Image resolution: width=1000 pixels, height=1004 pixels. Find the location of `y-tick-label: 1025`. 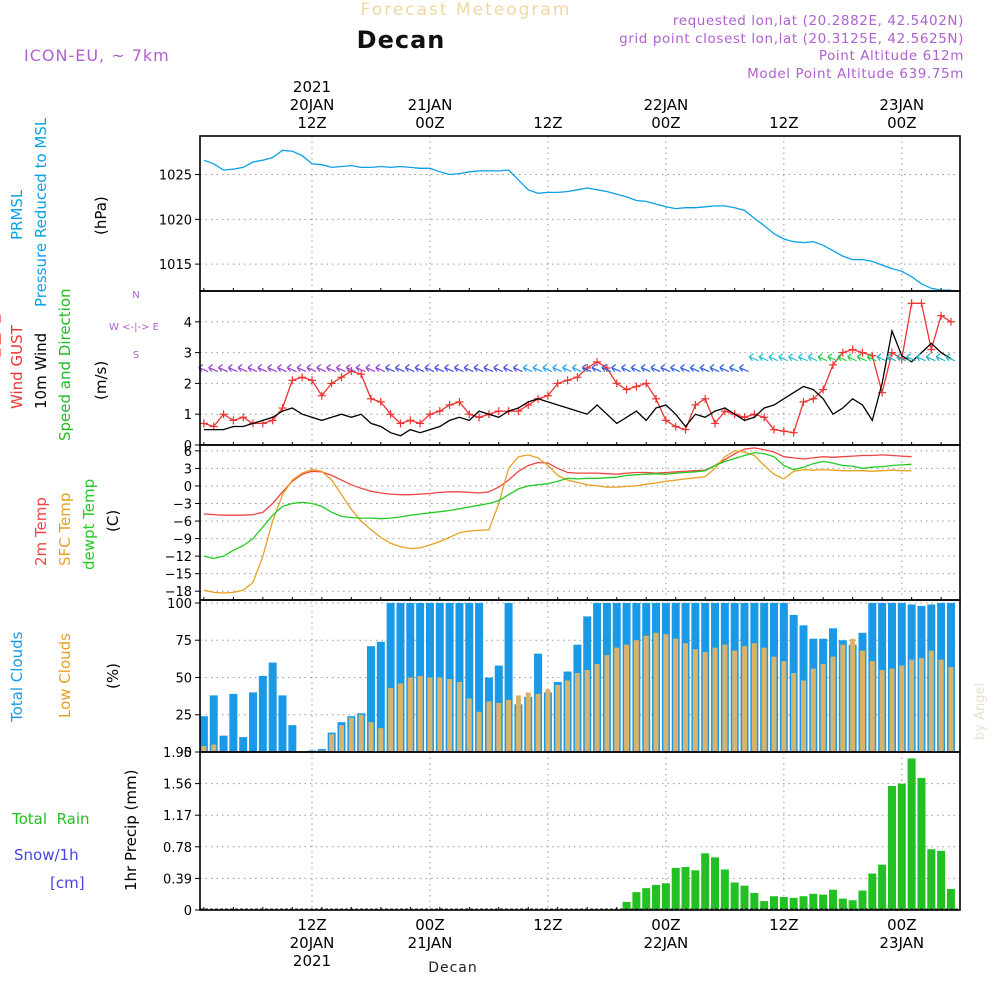

y-tick-label: 1025 is located at coordinates (175, 176).